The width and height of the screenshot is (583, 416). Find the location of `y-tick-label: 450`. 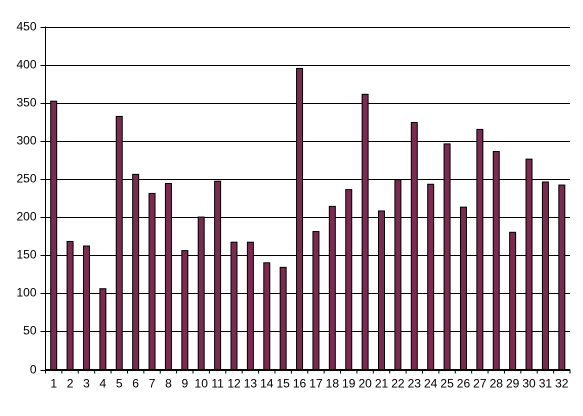

y-tick-label: 450 is located at coordinates (26, 27).